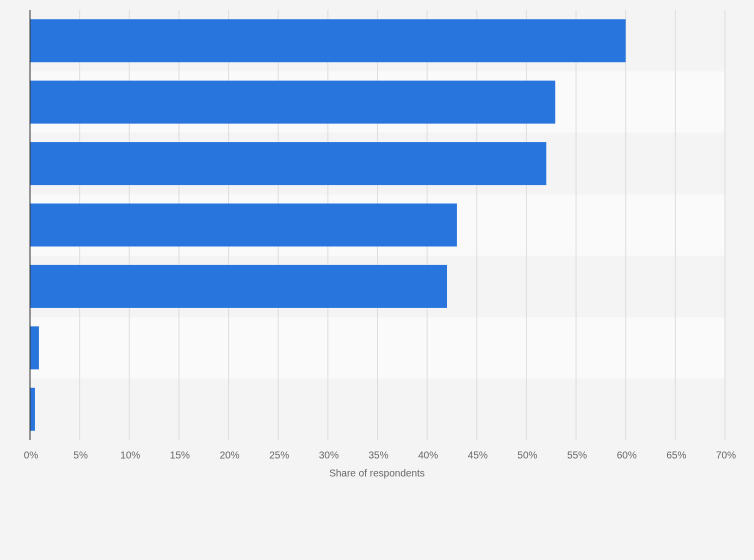 The image size is (754, 560). Describe the element at coordinates (577, 456) in the screenshot. I see `x-tick-label: 55%` at that location.